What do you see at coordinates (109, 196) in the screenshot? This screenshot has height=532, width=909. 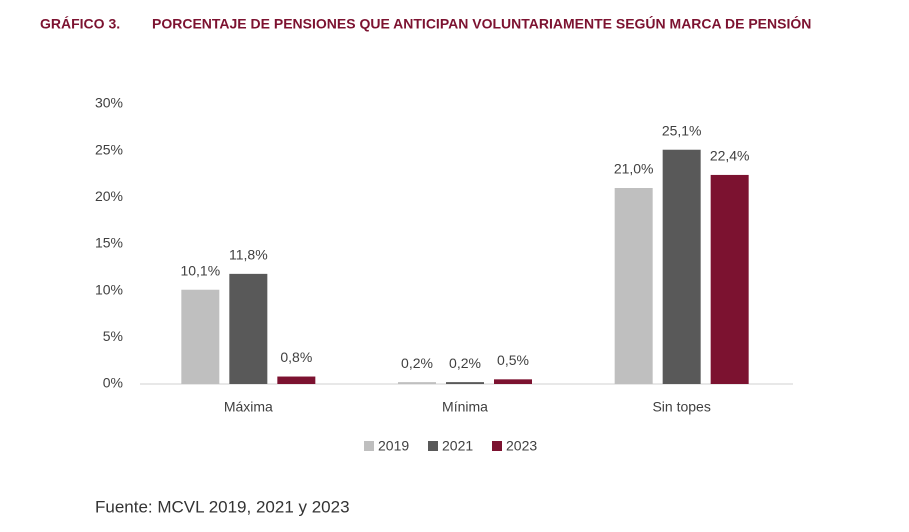 I see `y-tick-label: 20%` at bounding box center [109, 196].